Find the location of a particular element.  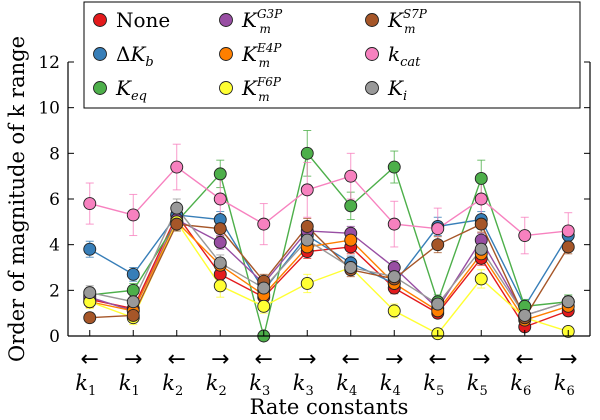

y-tick-label: 10 is located at coordinates (49, 109).